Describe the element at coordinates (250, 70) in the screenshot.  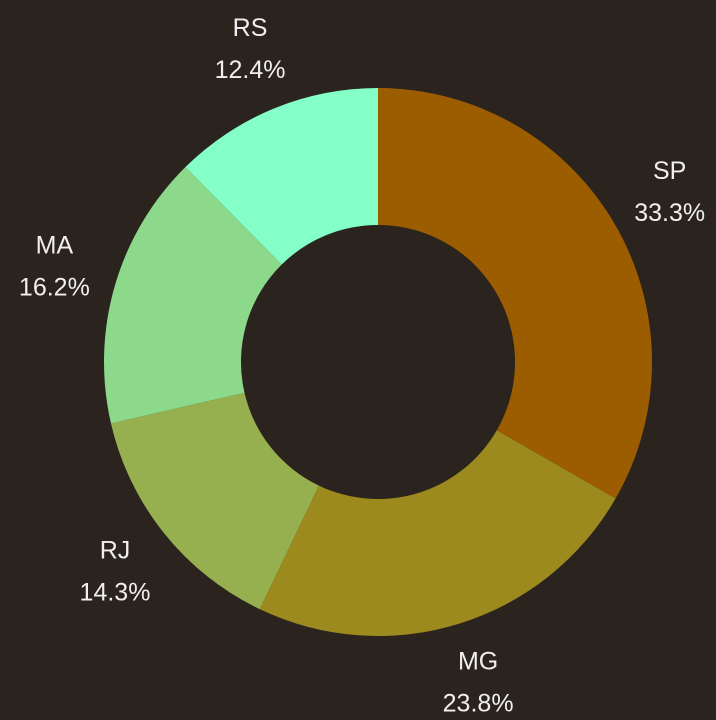
I see `slice-value-label: 12.4%` at that location.